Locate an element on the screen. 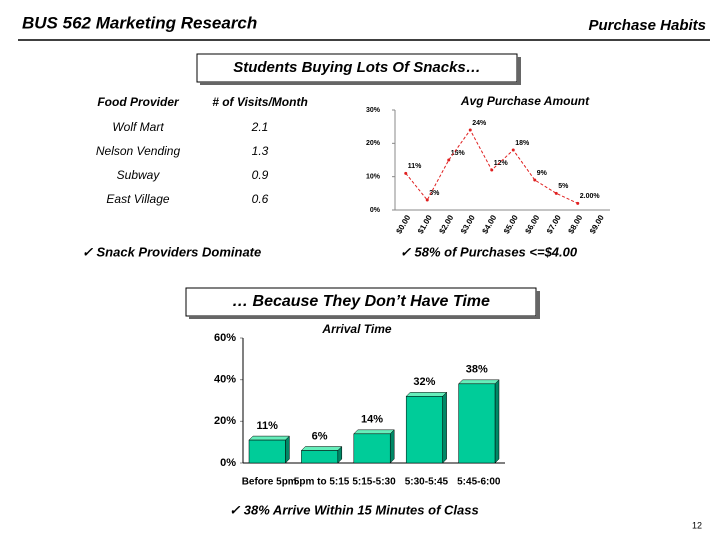 Image resolution: width=720 pixels, height=545 pixels. table-cell: 2.1 is located at coordinates (260, 127).